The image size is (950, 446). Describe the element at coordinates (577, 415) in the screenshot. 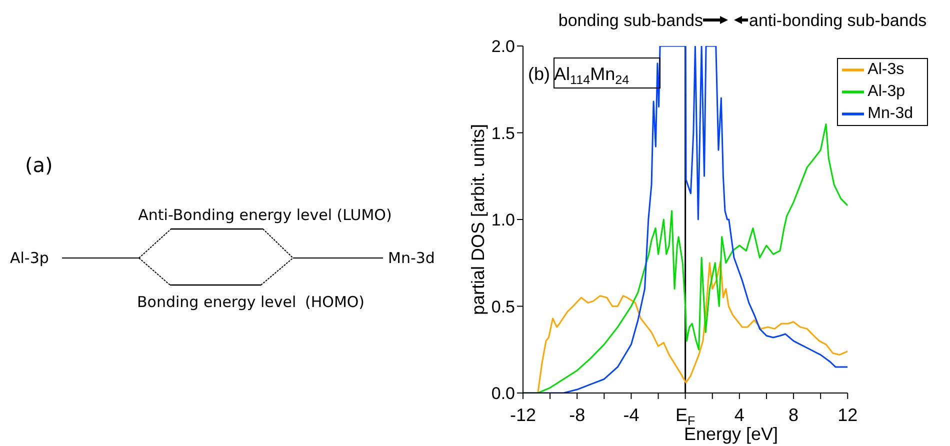

I see `x-tick-label: -8` at that location.